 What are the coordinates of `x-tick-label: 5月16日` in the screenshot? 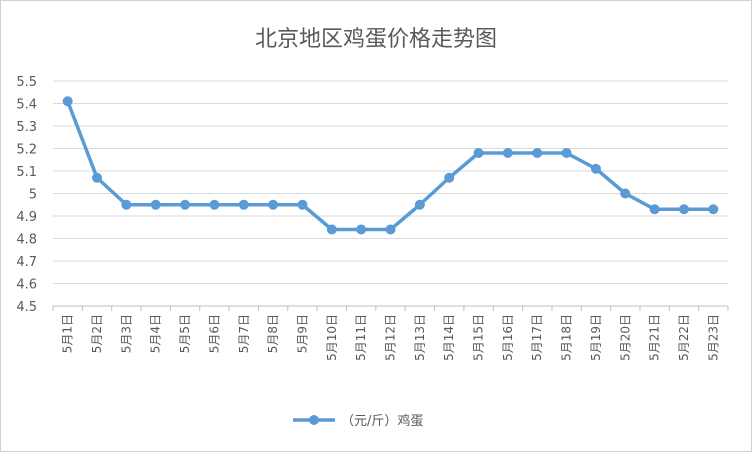 It's located at (508, 337).